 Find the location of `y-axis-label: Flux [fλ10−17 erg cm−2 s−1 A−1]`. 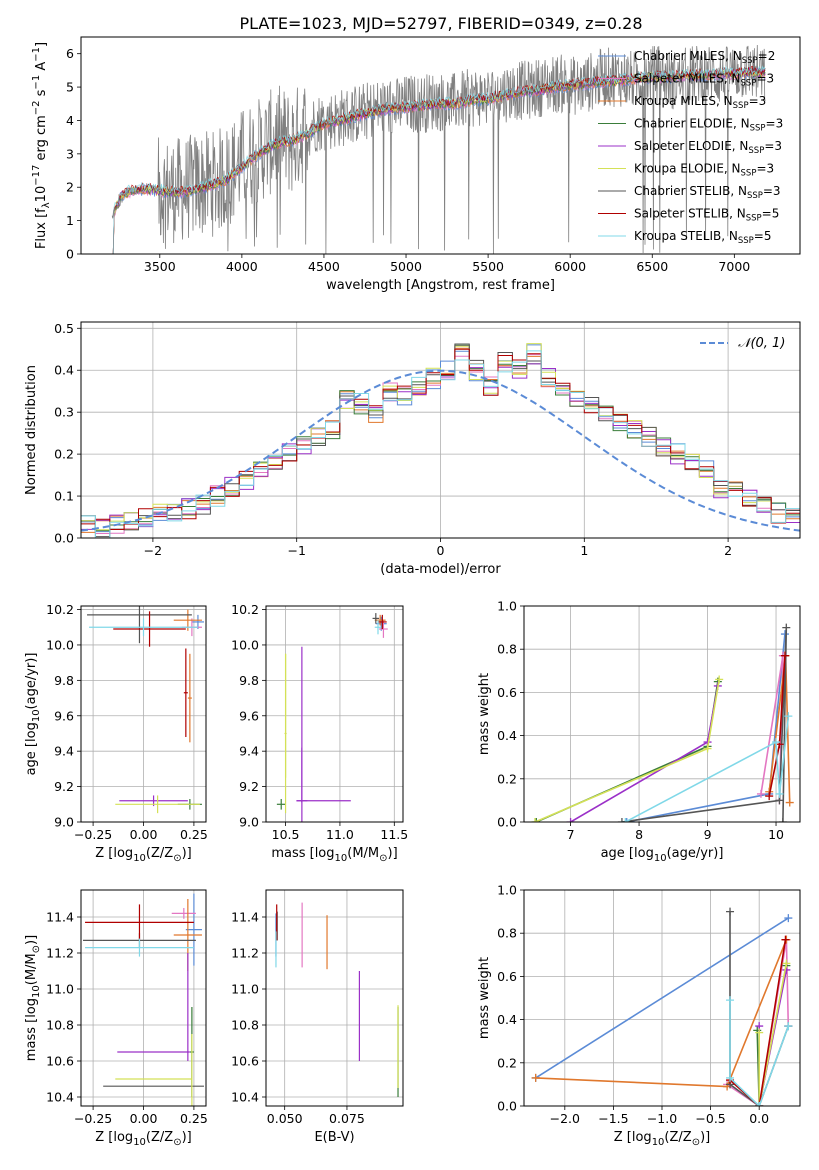

y-axis-label: Flux [fλ10−17 erg cm−2 s−1 A−1] is located at coordinates (41, 145).